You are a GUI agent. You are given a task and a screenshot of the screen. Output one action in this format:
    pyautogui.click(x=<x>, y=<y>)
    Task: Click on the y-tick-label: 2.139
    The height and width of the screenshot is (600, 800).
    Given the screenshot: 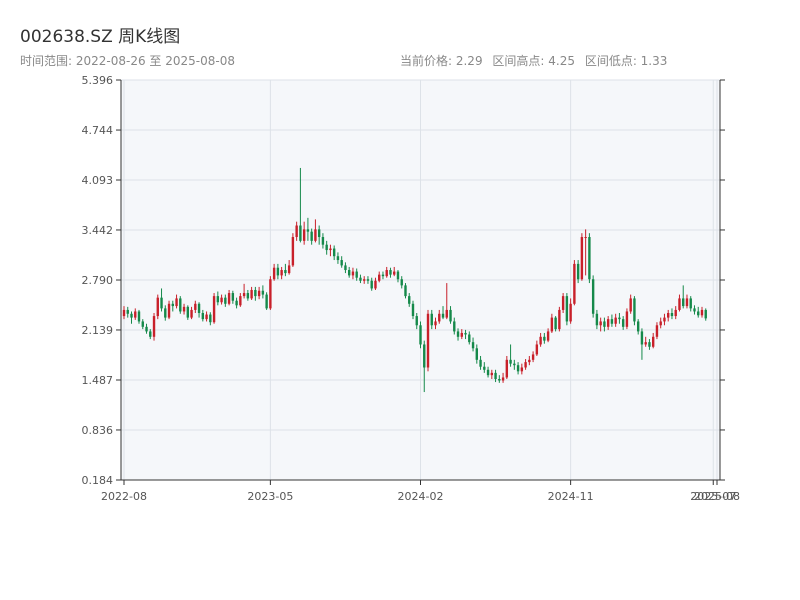 What is the action you would take?
    pyautogui.click(x=98, y=330)
    